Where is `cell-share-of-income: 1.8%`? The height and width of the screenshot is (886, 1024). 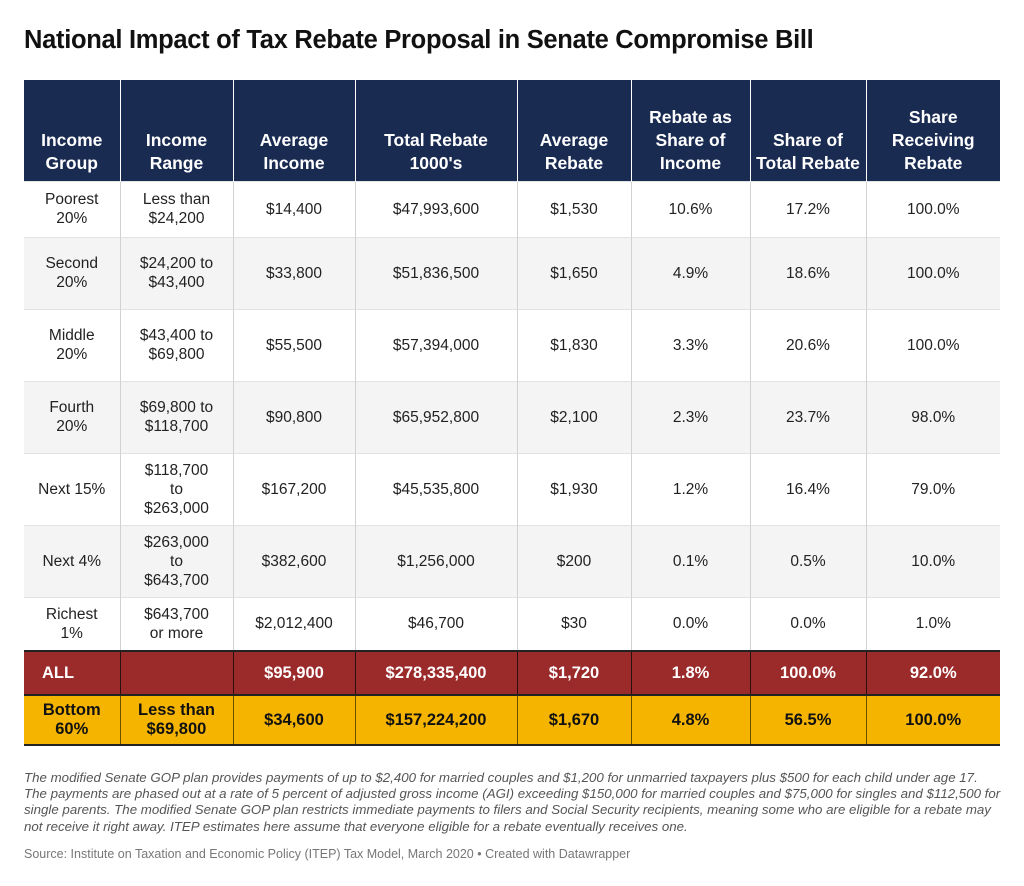 cell-share-of-income: 1.8% is located at coordinates (690, 672).